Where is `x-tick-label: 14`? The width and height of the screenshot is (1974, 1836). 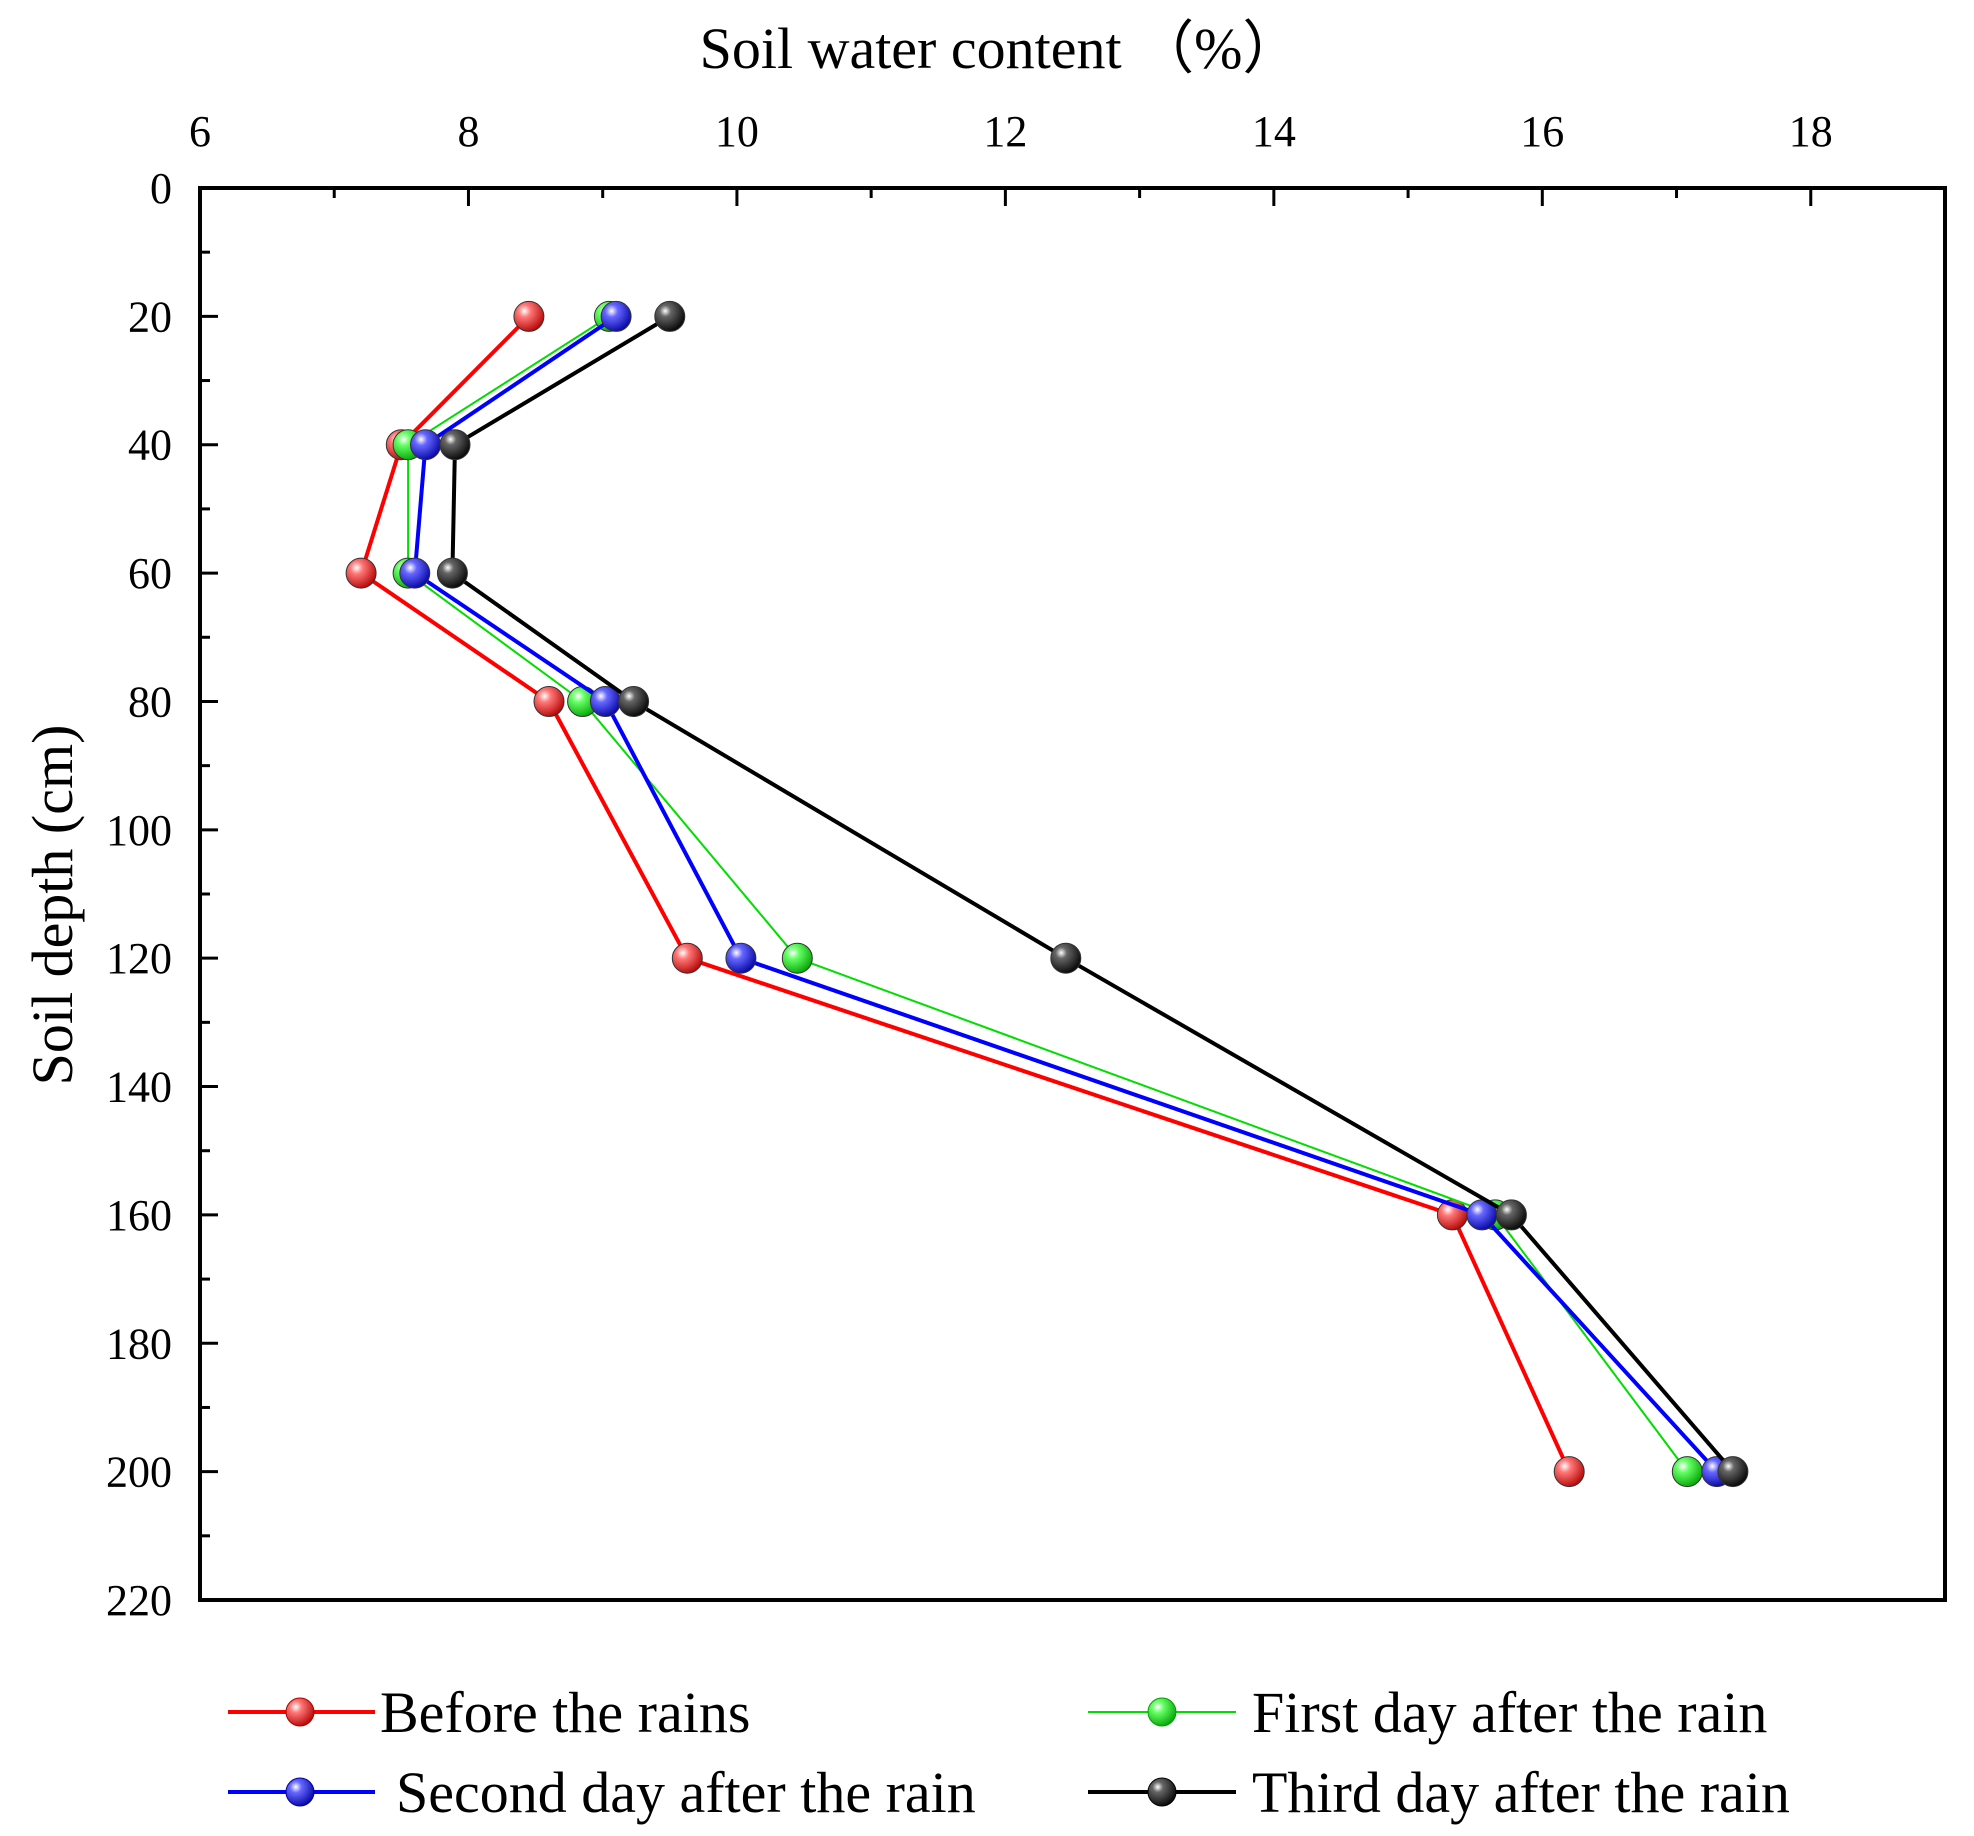
x-tick-label: 14 is located at coordinates (1274, 131).